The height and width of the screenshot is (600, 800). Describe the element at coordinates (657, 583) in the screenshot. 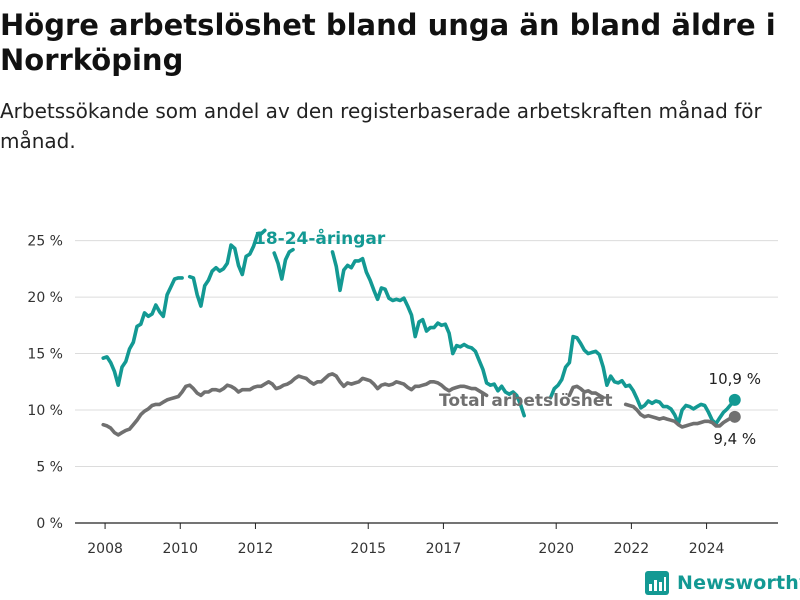

I see `bar-chart-icon` at that location.